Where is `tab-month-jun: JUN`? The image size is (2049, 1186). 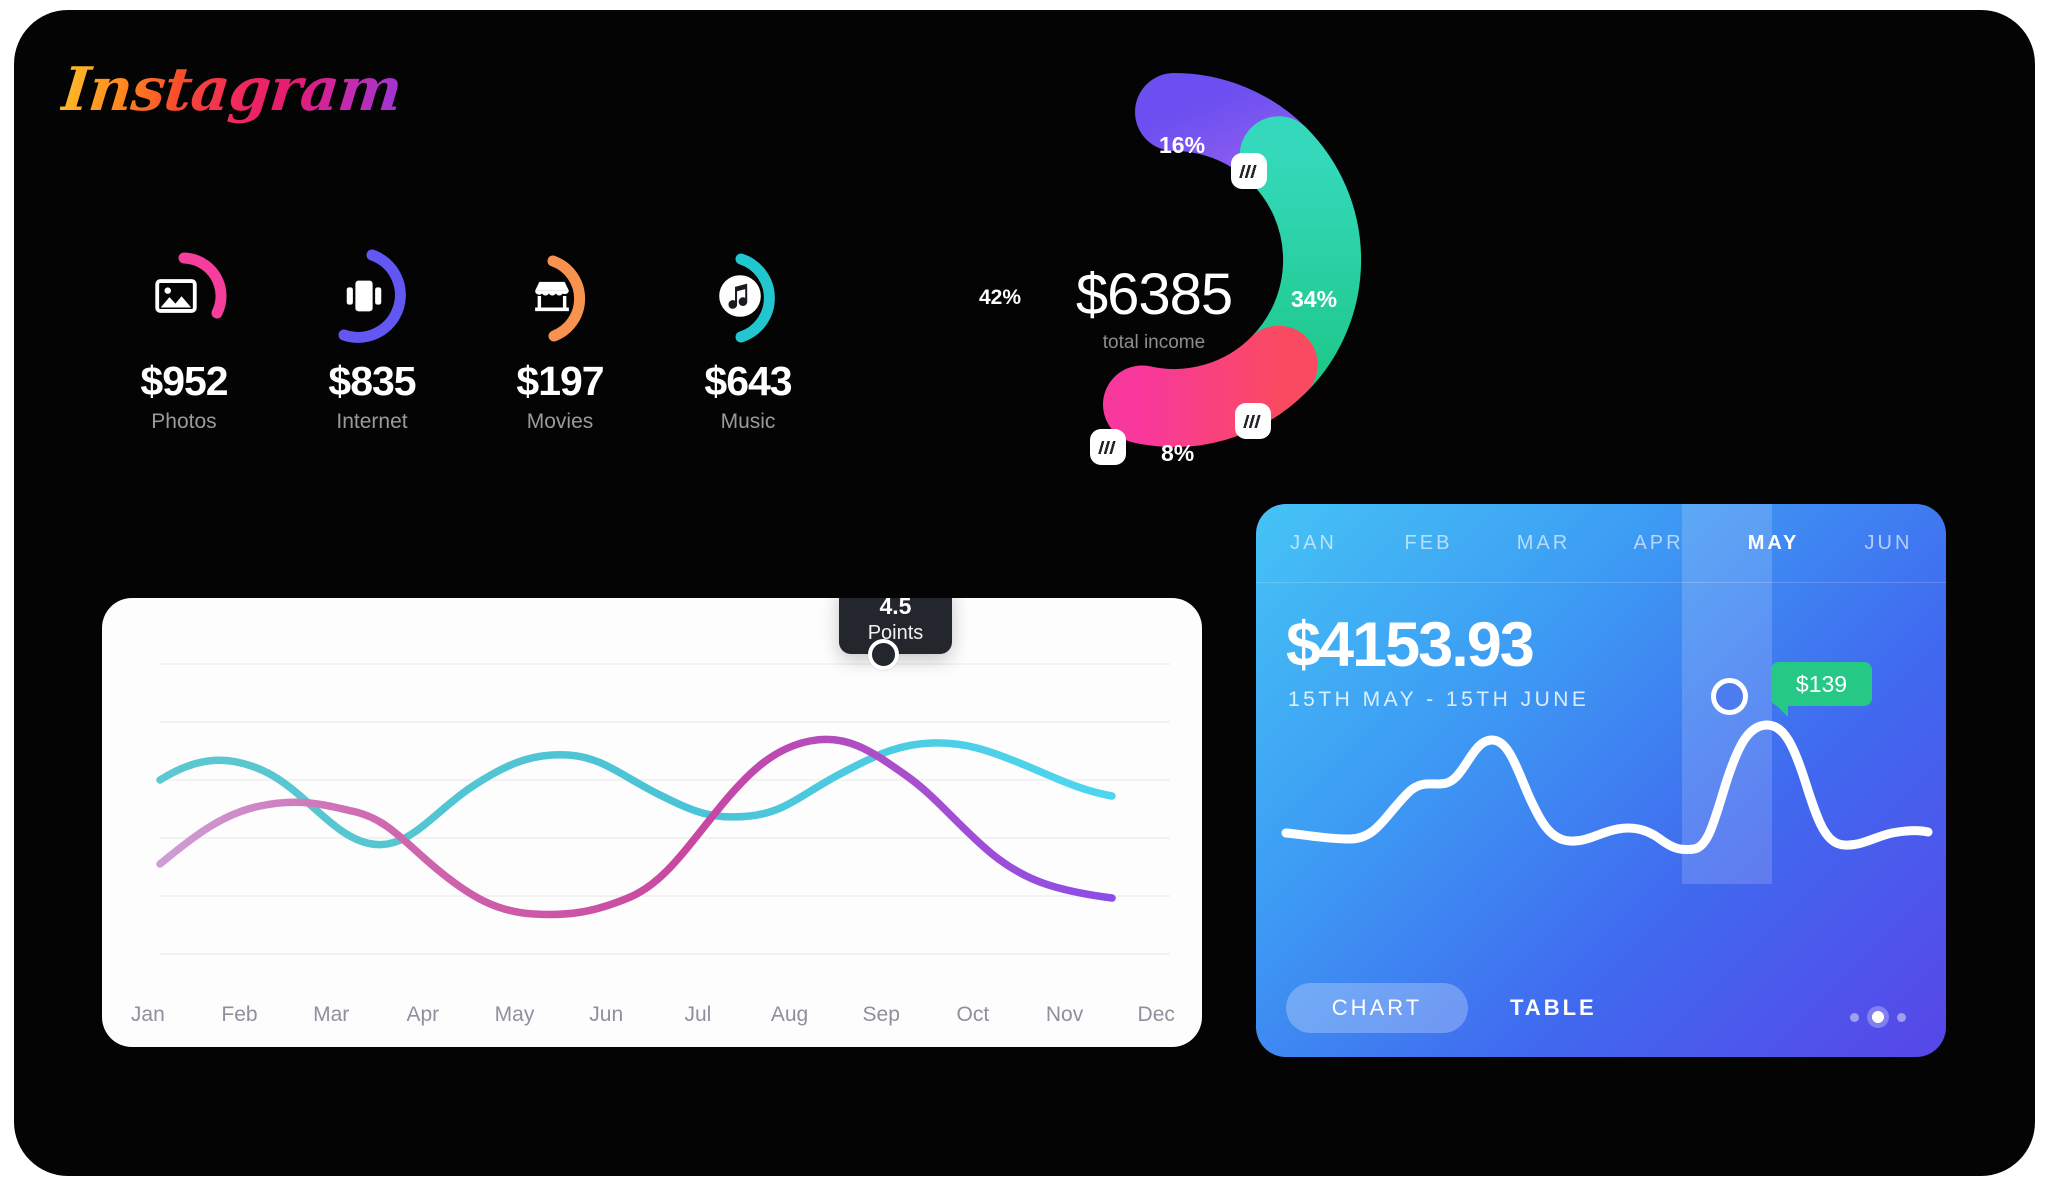
tab-month-jun: JUN is located at coordinates (1888, 542).